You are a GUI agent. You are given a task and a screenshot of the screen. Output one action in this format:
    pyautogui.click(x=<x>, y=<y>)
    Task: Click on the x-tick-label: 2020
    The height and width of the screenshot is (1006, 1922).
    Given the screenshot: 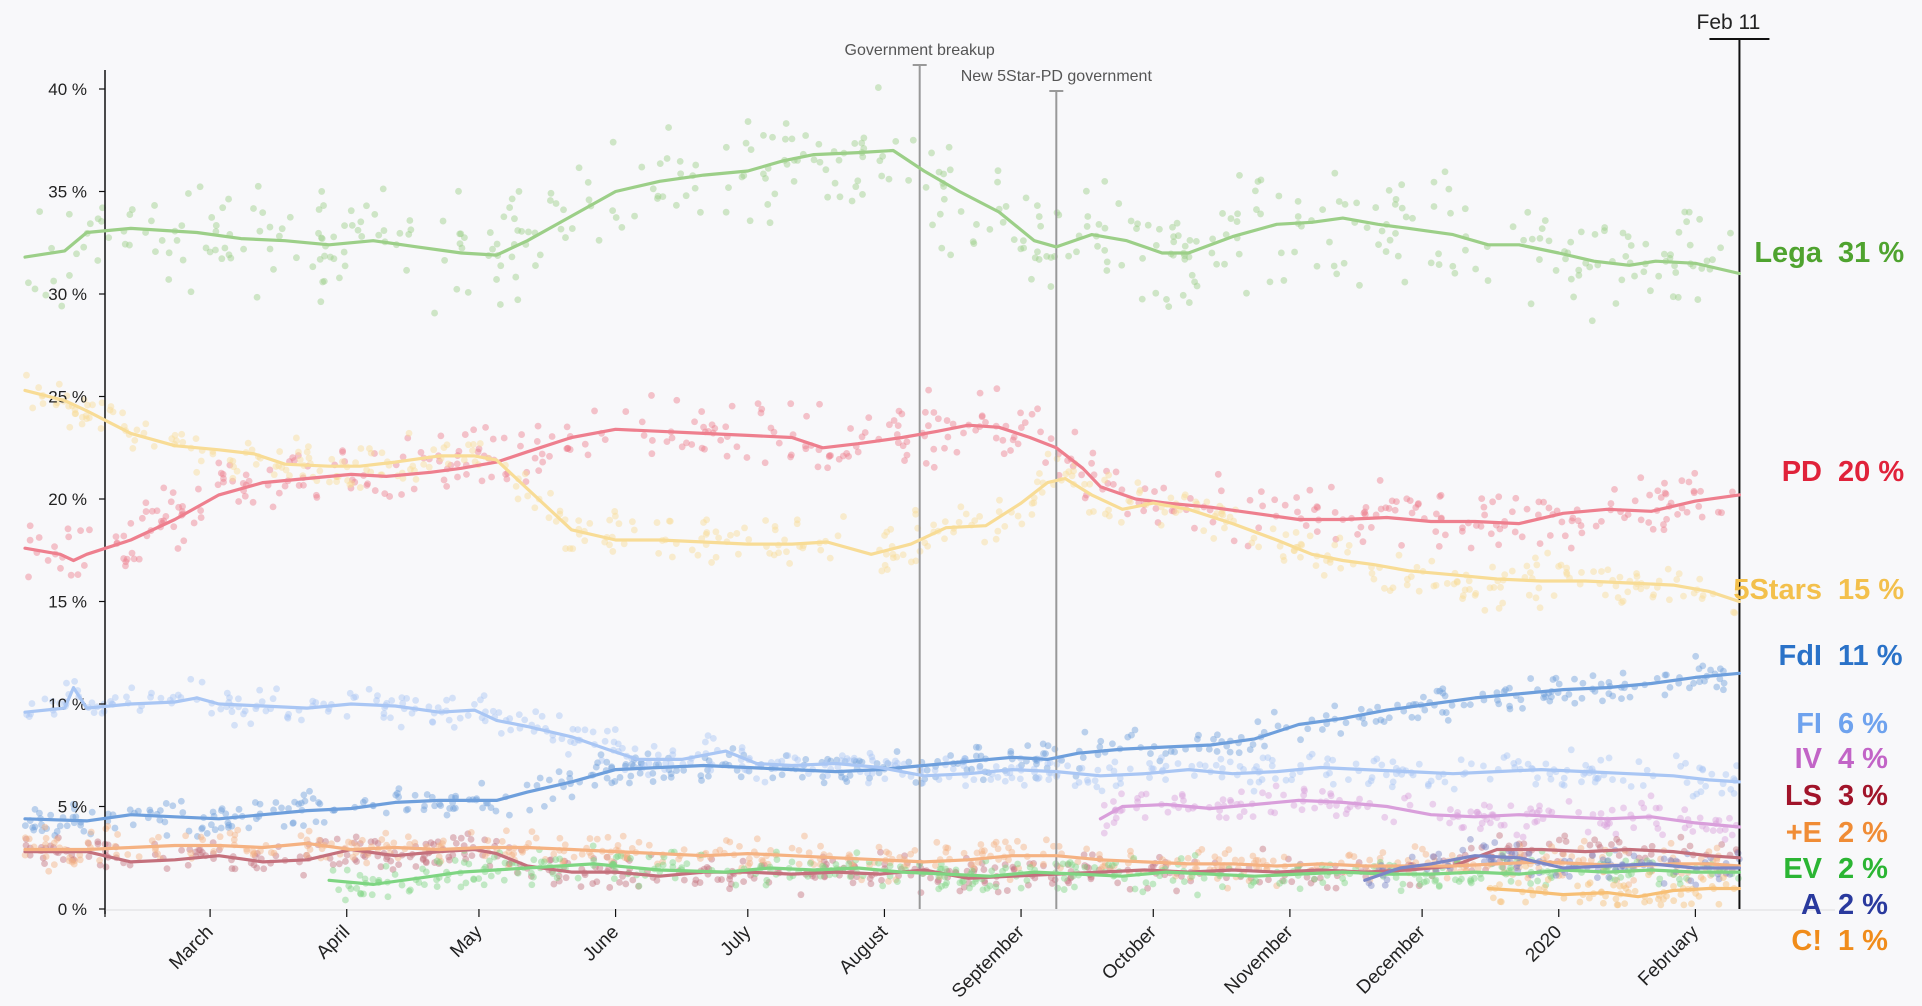 What is the action you would take?
    pyautogui.click(x=1544, y=944)
    